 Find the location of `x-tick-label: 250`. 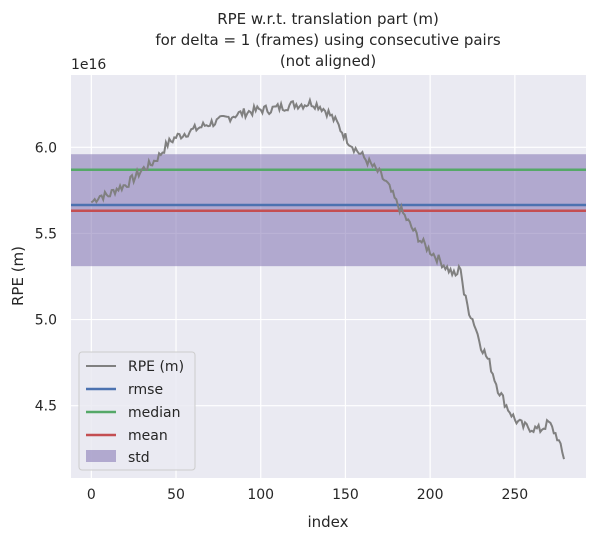

x-tick-label: 250 is located at coordinates (514, 495).